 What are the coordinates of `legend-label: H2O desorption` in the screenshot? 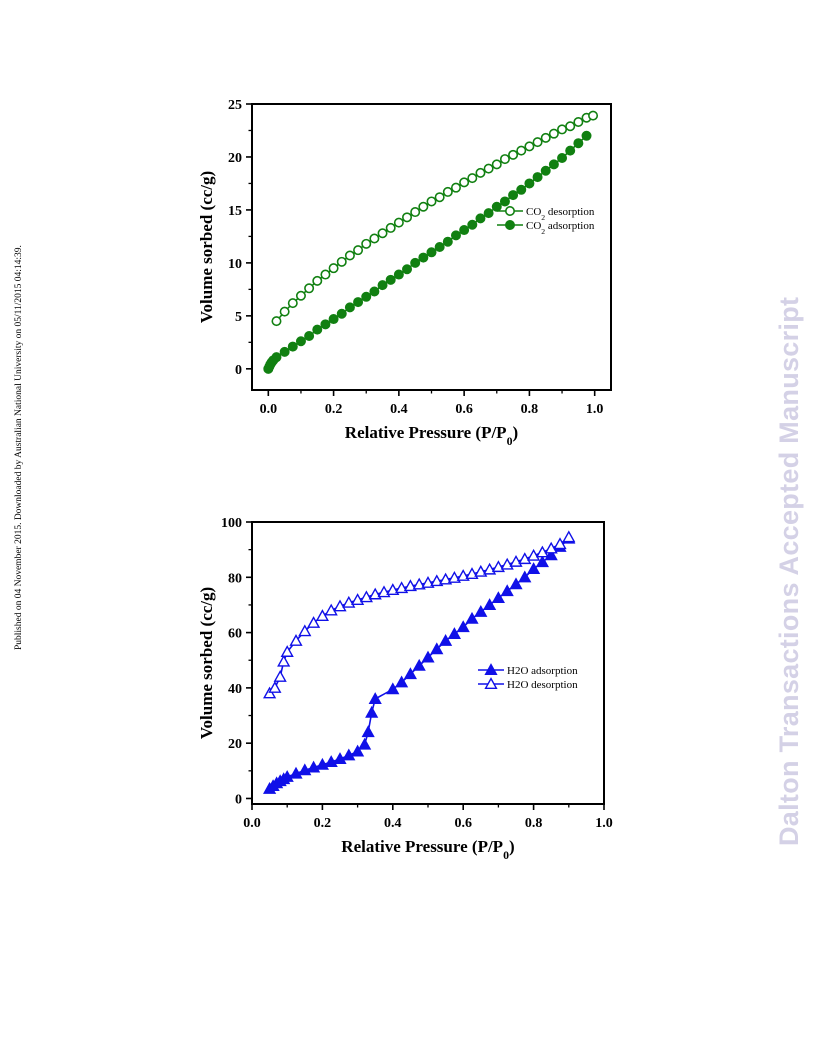 It's located at (542, 685).